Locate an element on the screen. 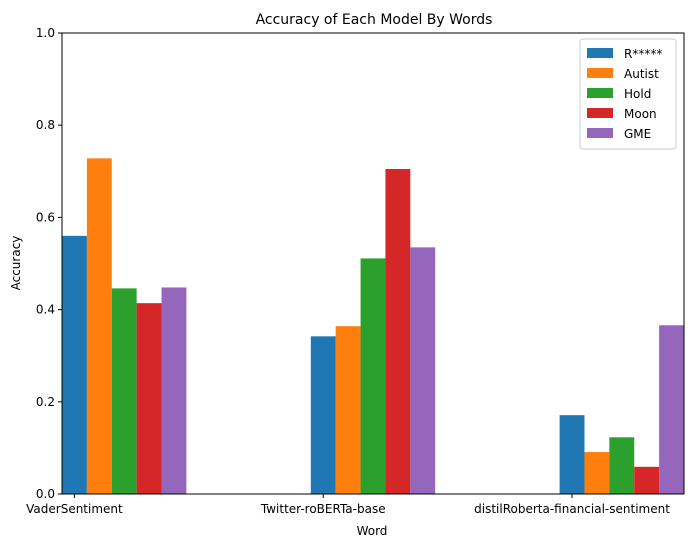 The image size is (697, 547). y-tick-label: 0.0 is located at coordinates (45, 494).